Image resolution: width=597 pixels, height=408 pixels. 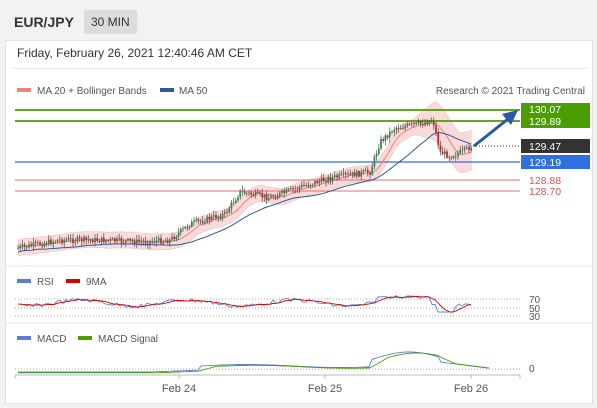 What do you see at coordinates (495, 129) in the screenshot?
I see `forecast-arrow` at bounding box center [495, 129].